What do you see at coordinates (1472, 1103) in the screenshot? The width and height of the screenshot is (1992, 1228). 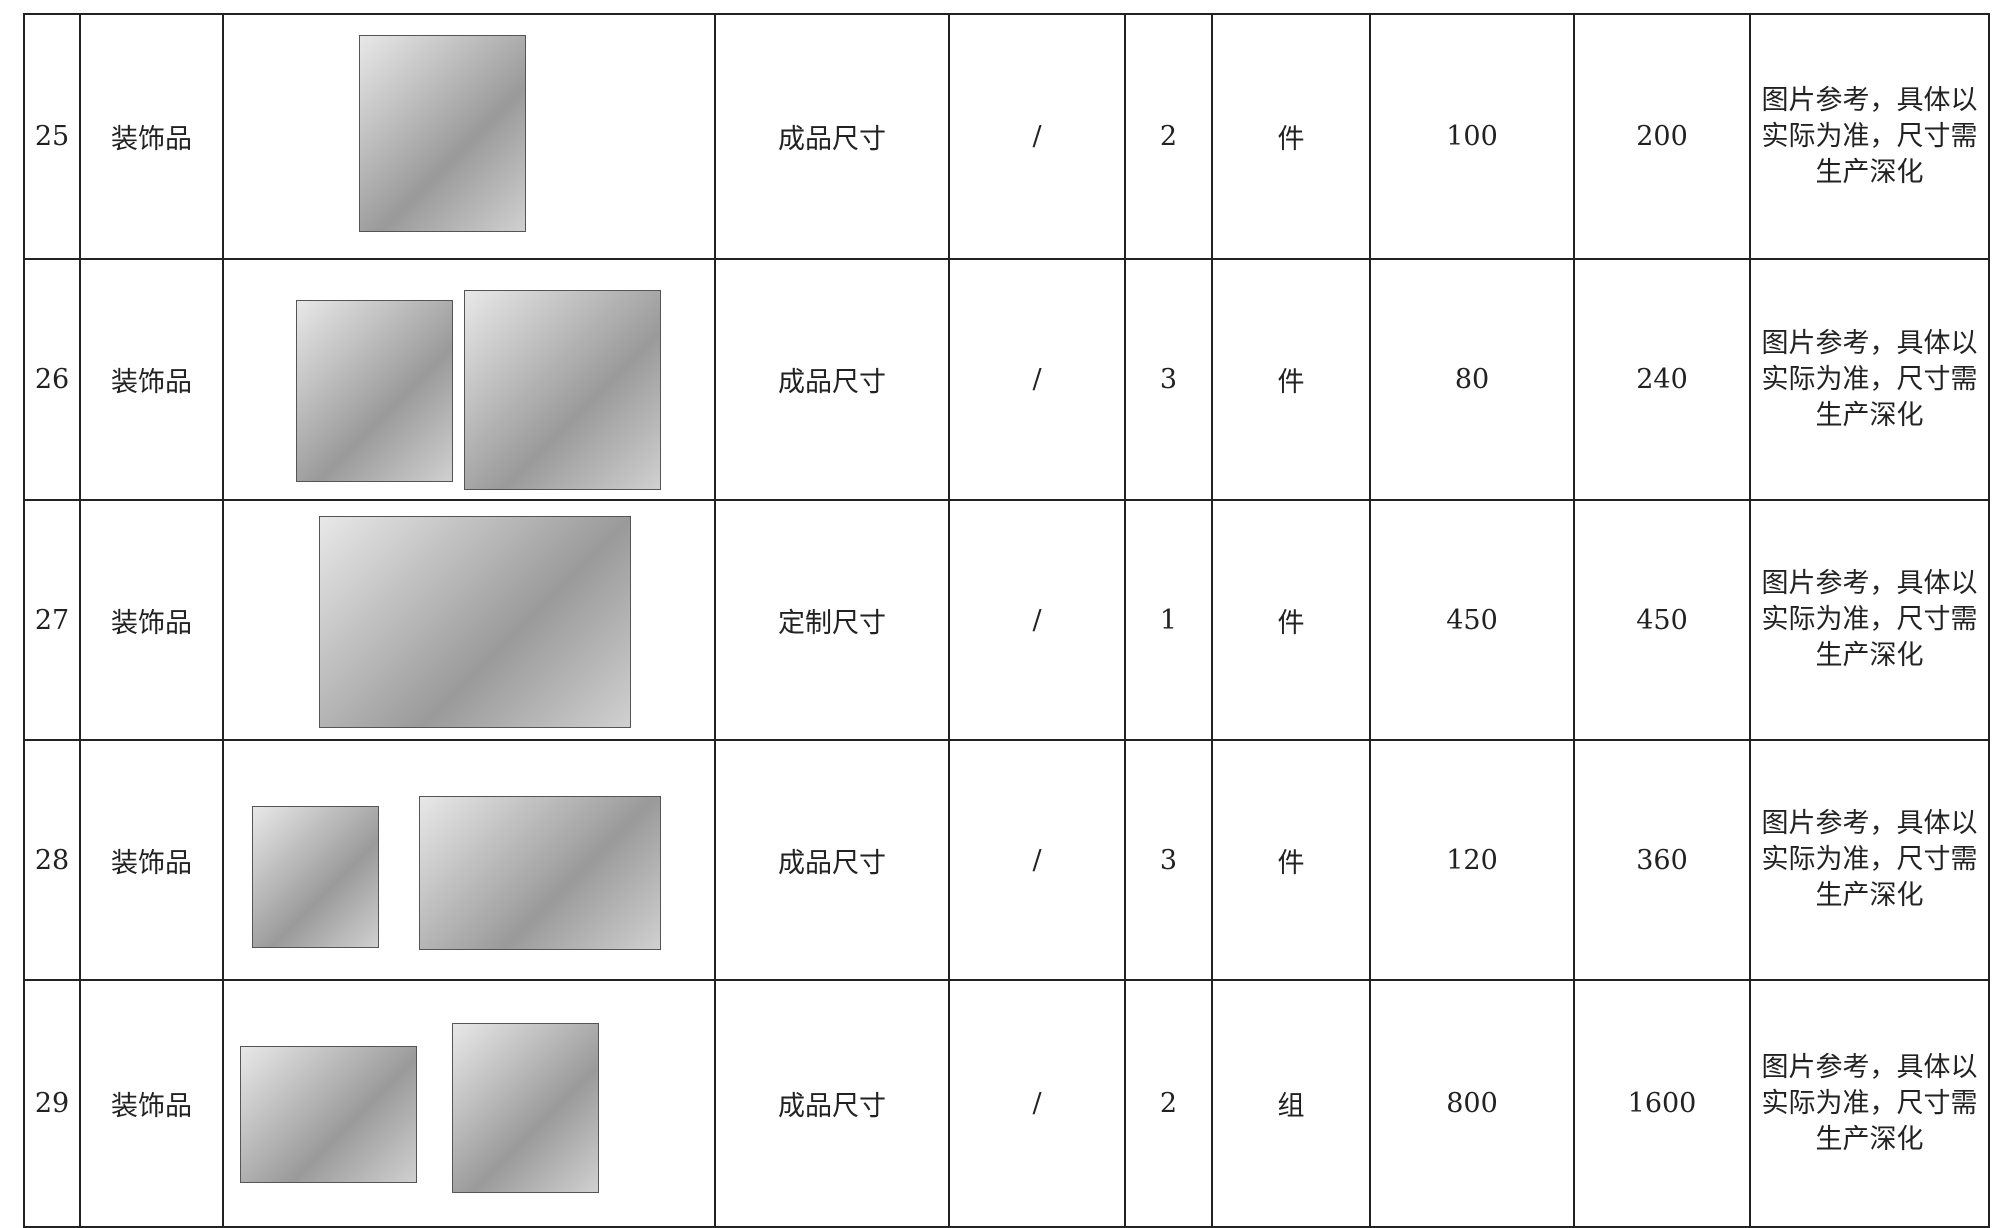 I see `unit-price: 800` at bounding box center [1472, 1103].